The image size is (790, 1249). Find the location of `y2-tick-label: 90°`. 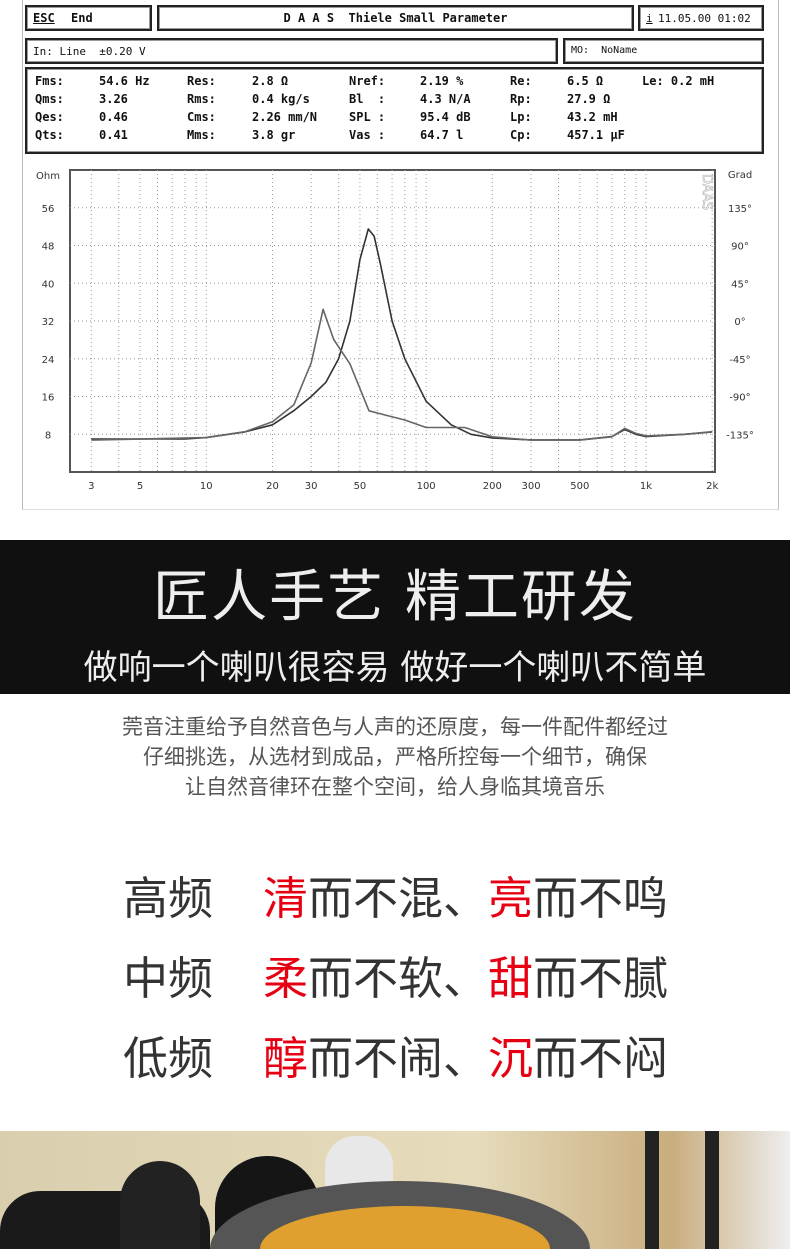

y2-tick-label: 90° is located at coordinates (740, 247).